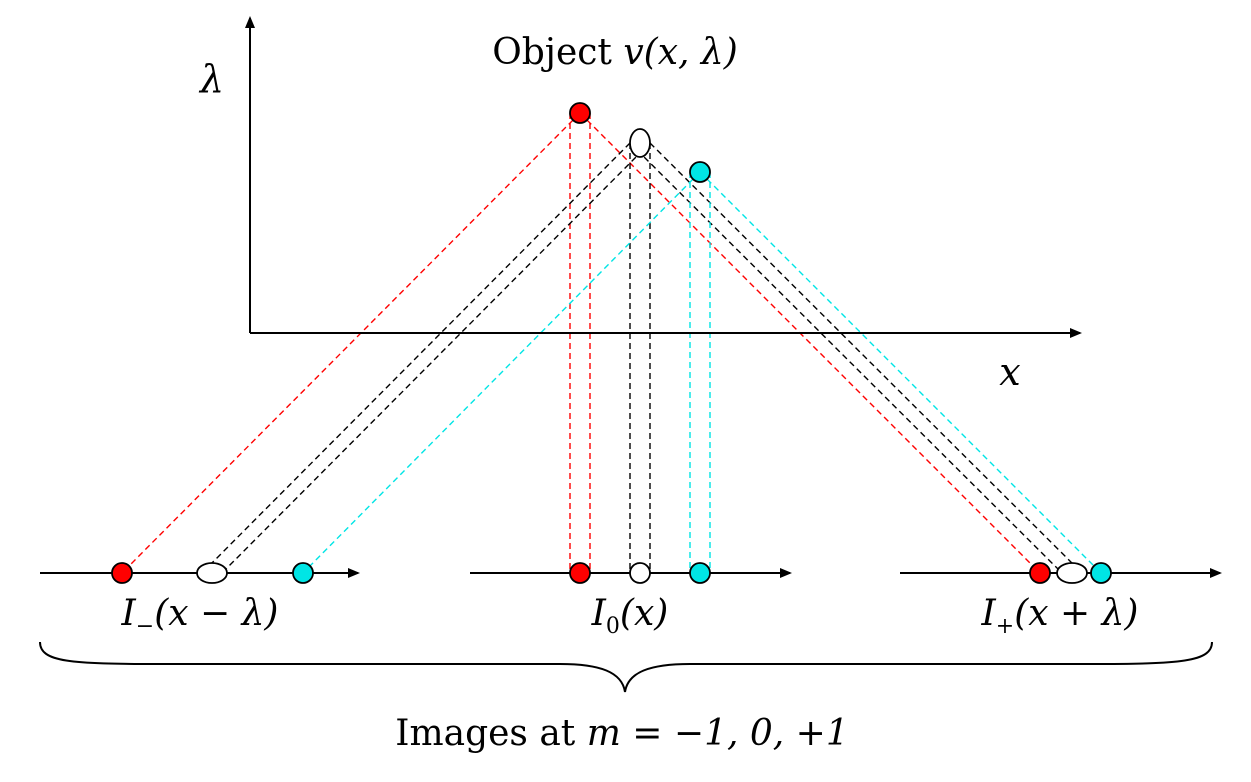 This screenshot has width=1251, height=782. I want to click on image-points, so click(611, 573).